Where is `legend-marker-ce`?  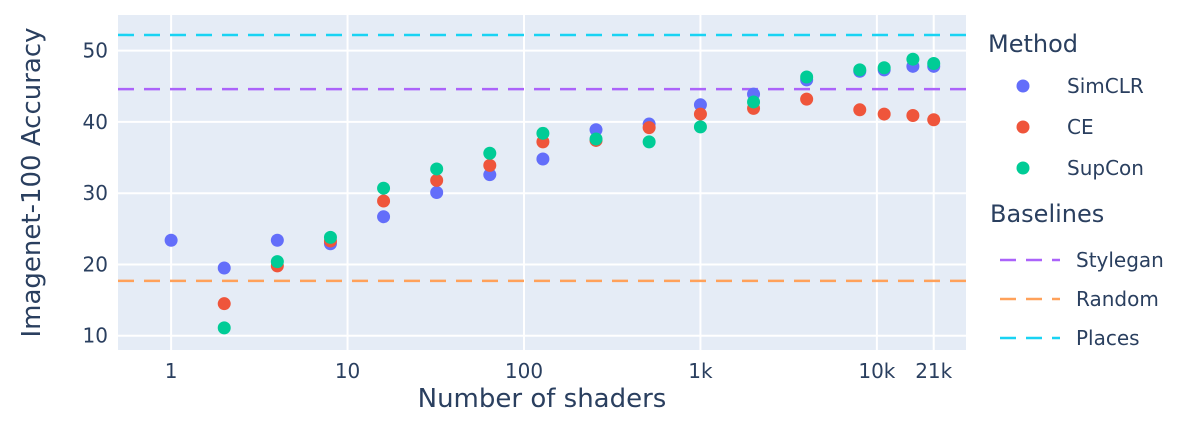
legend-marker-ce is located at coordinates (1023, 127).